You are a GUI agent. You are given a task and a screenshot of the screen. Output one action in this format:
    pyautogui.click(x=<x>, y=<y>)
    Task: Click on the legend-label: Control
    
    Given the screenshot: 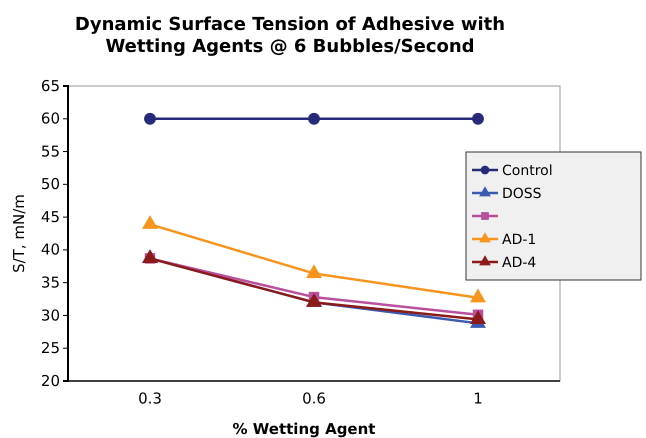 What is the action you would take?
    pyautogui.click(x=527, y=171)
    